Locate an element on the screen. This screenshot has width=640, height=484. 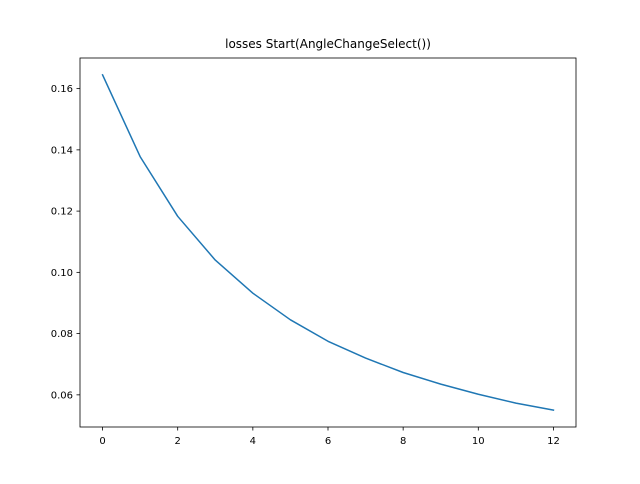
y-tick-label: 0.10 is located at coordinates (62, 273).